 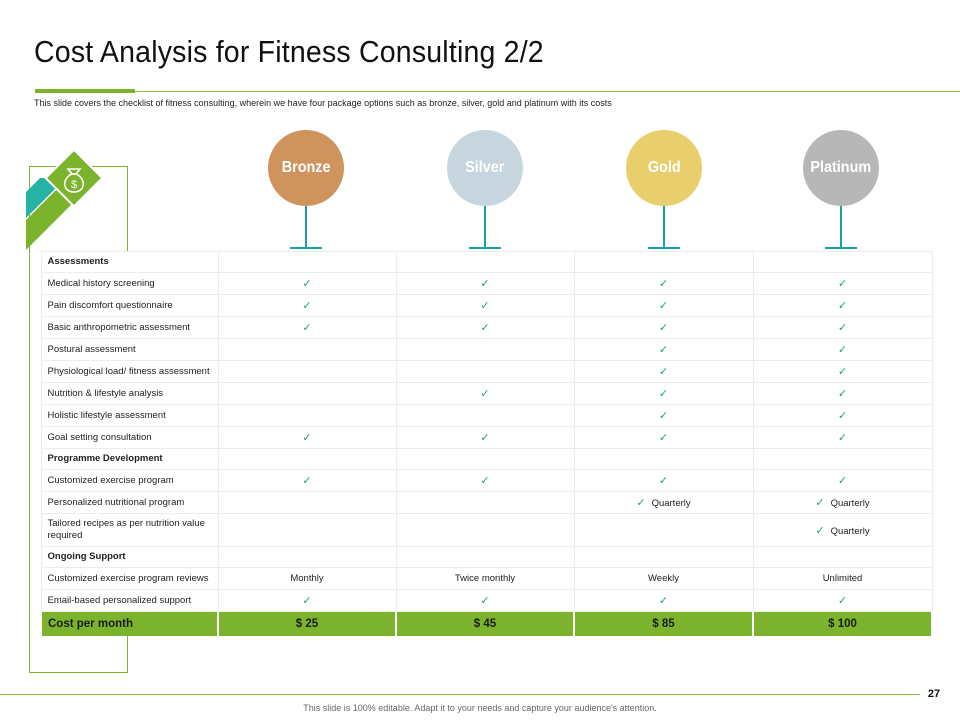 I want to click on feature-label: Goal setting consultation, so click(x=129, y=437).